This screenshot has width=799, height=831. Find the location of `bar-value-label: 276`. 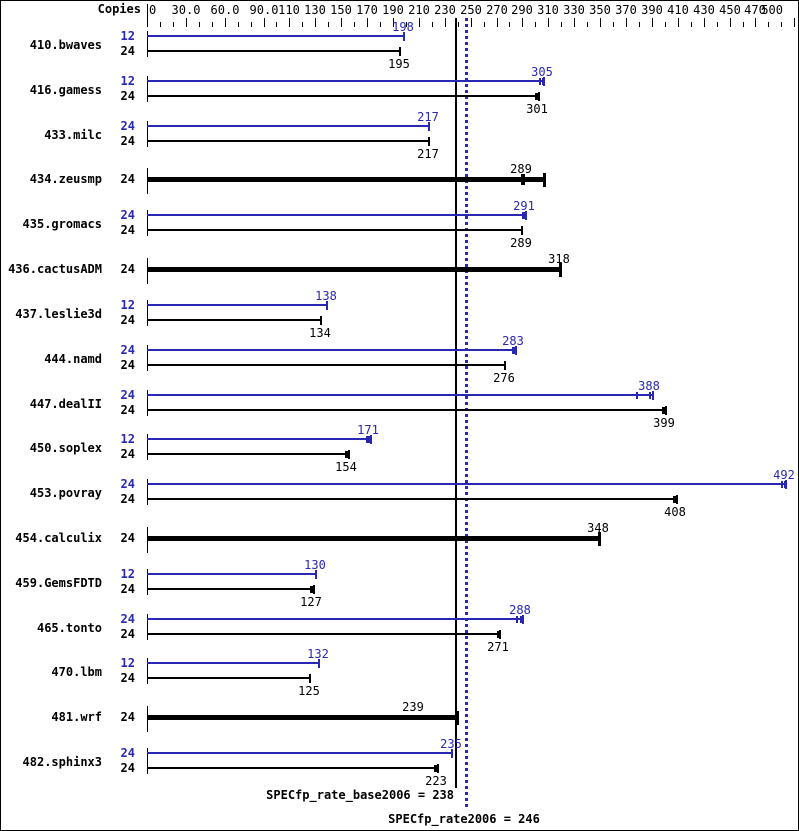

bar-value-label: 276 is located at coordinates (504, 378).